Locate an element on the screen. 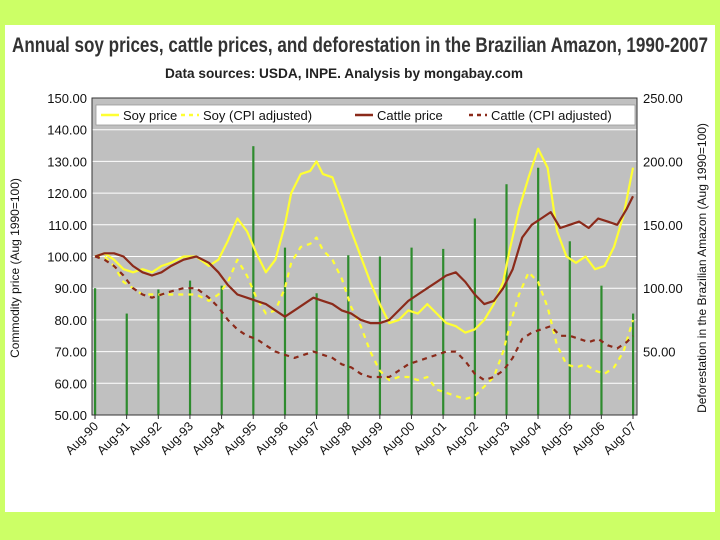 The height and width of the screenshot is (540, 720). x-tick-label: Aug-00 is located at coordinates (398, 438).